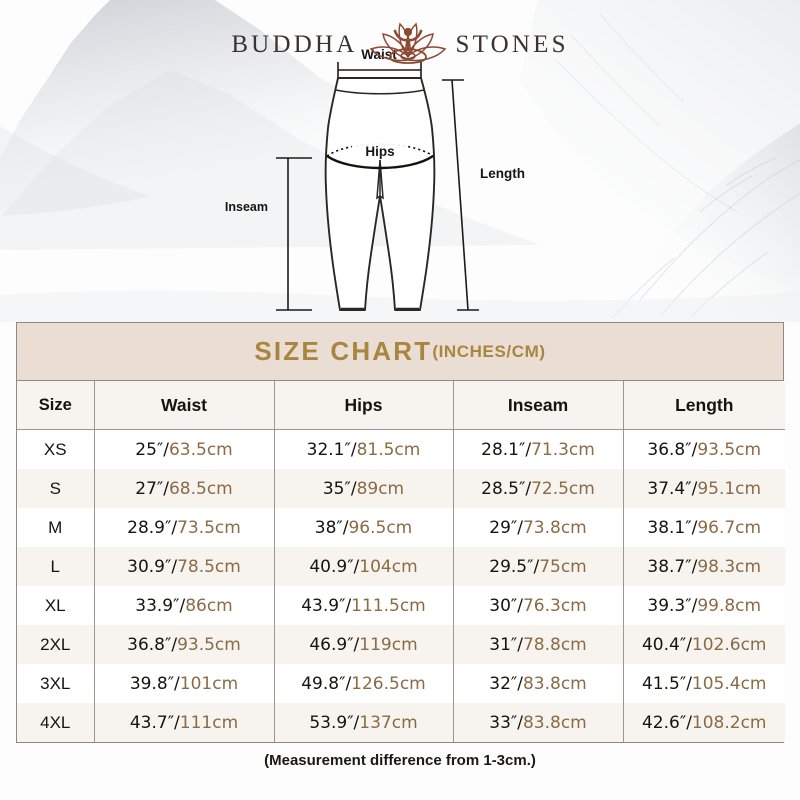  Describe the element at coordinates (388, 683) in the screenshot. I see `value-centimeters: 126.5cm` at that location.